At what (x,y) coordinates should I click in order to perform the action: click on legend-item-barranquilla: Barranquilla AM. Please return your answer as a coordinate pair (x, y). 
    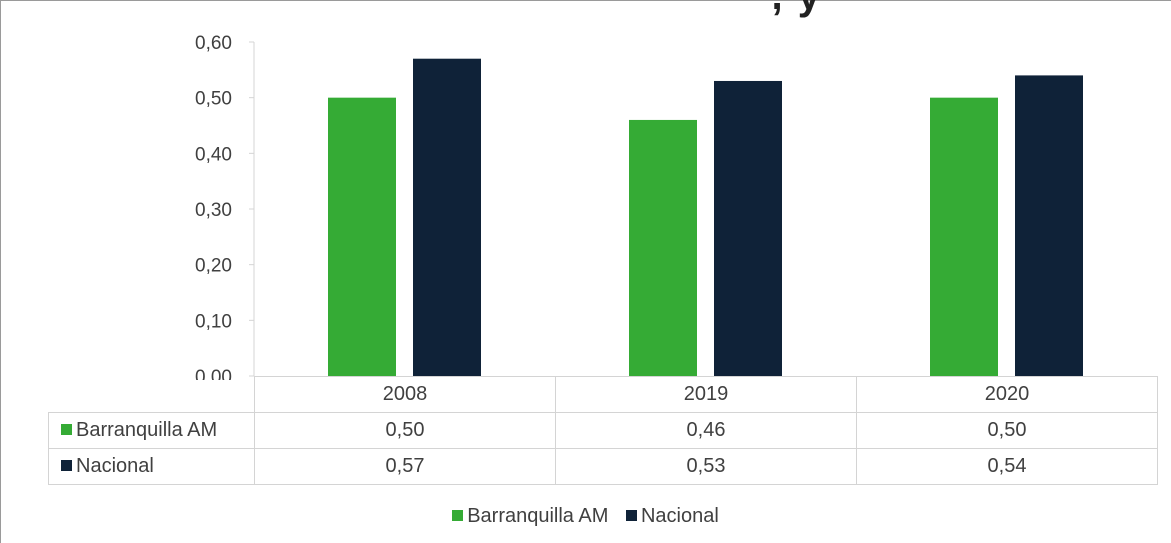
    Looking at the image, I should click on (530, 516).